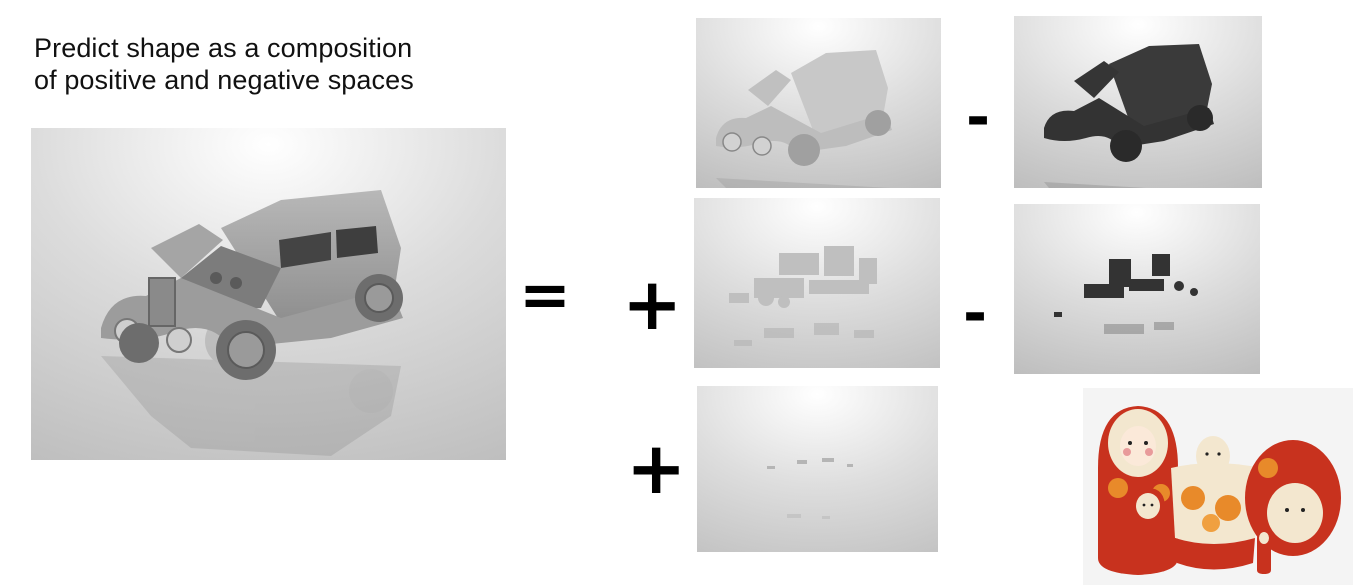 Image resolution: width=1362 pixels, height=586 pixels. I want to click on small-fragments-render, so click(1137, 289).